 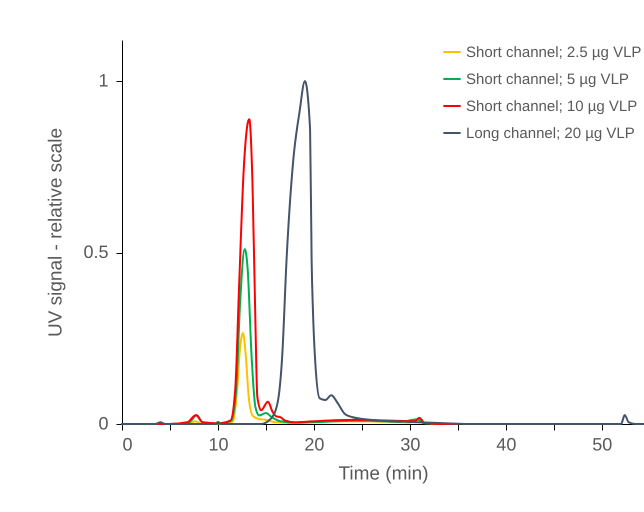 What do you see at coordinates (103, 424) in the screenshot?
I see `y-tick-label: 0` at bounding box center [103, 424].